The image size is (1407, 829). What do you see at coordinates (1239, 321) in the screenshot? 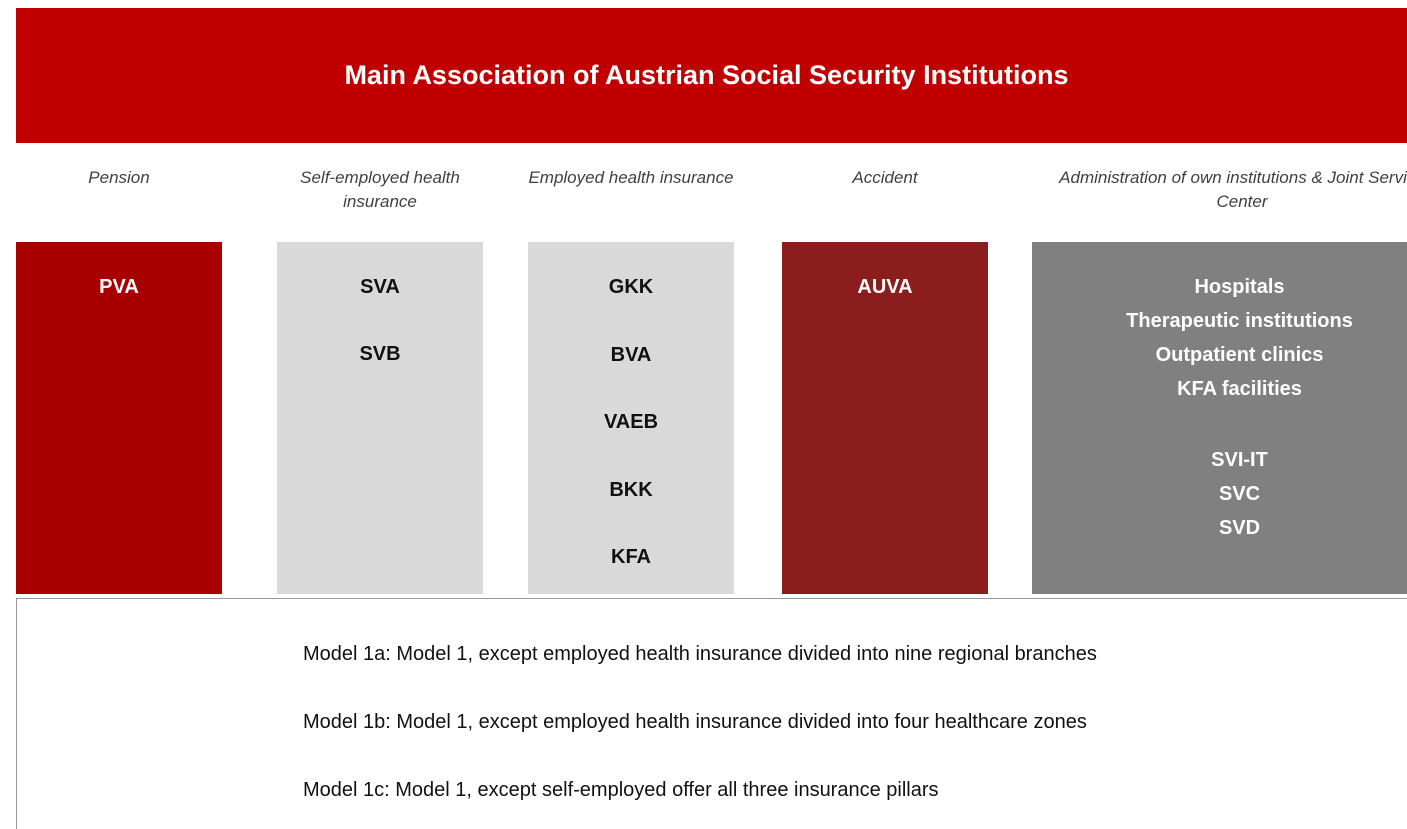
I see `institution: Therapeutic institutions` at bounding box center [1239, 321].